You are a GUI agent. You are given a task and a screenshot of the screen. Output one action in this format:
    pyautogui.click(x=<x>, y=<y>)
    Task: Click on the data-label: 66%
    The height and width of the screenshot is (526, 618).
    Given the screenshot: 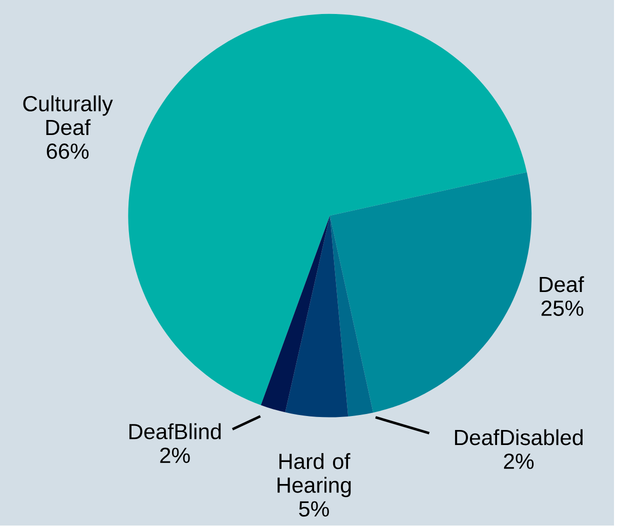 What is the action you would take?
    pyautogui.click(x=67, y=152)
    